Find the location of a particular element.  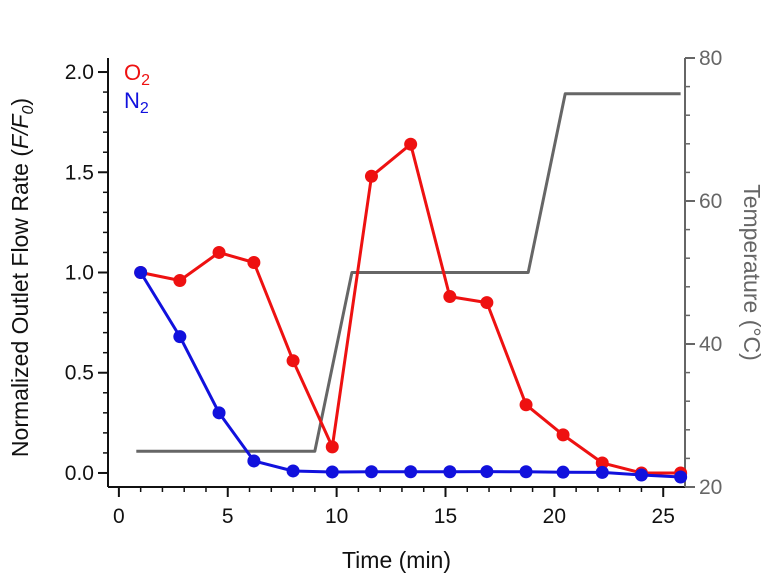

y-left-tick-label: 1.5 is located at coordinates (79, 172).